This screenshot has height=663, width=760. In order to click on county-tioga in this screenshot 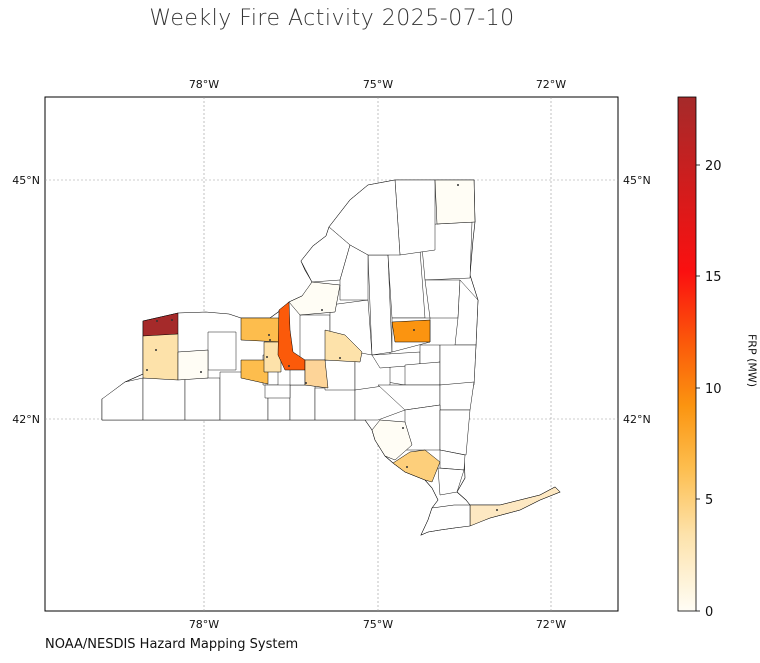, I will do `click(302, 402)`.